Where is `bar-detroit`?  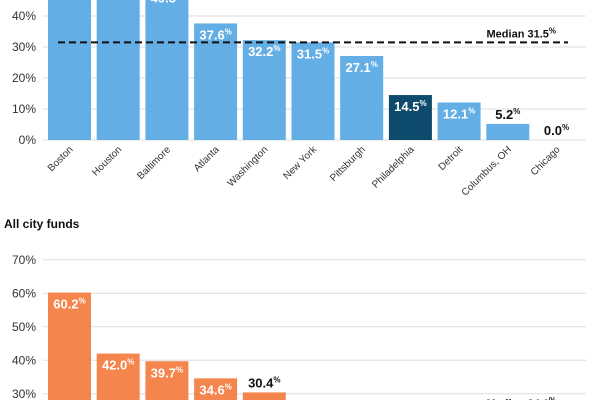
bar-detroit is located at coordinates (459, 121).